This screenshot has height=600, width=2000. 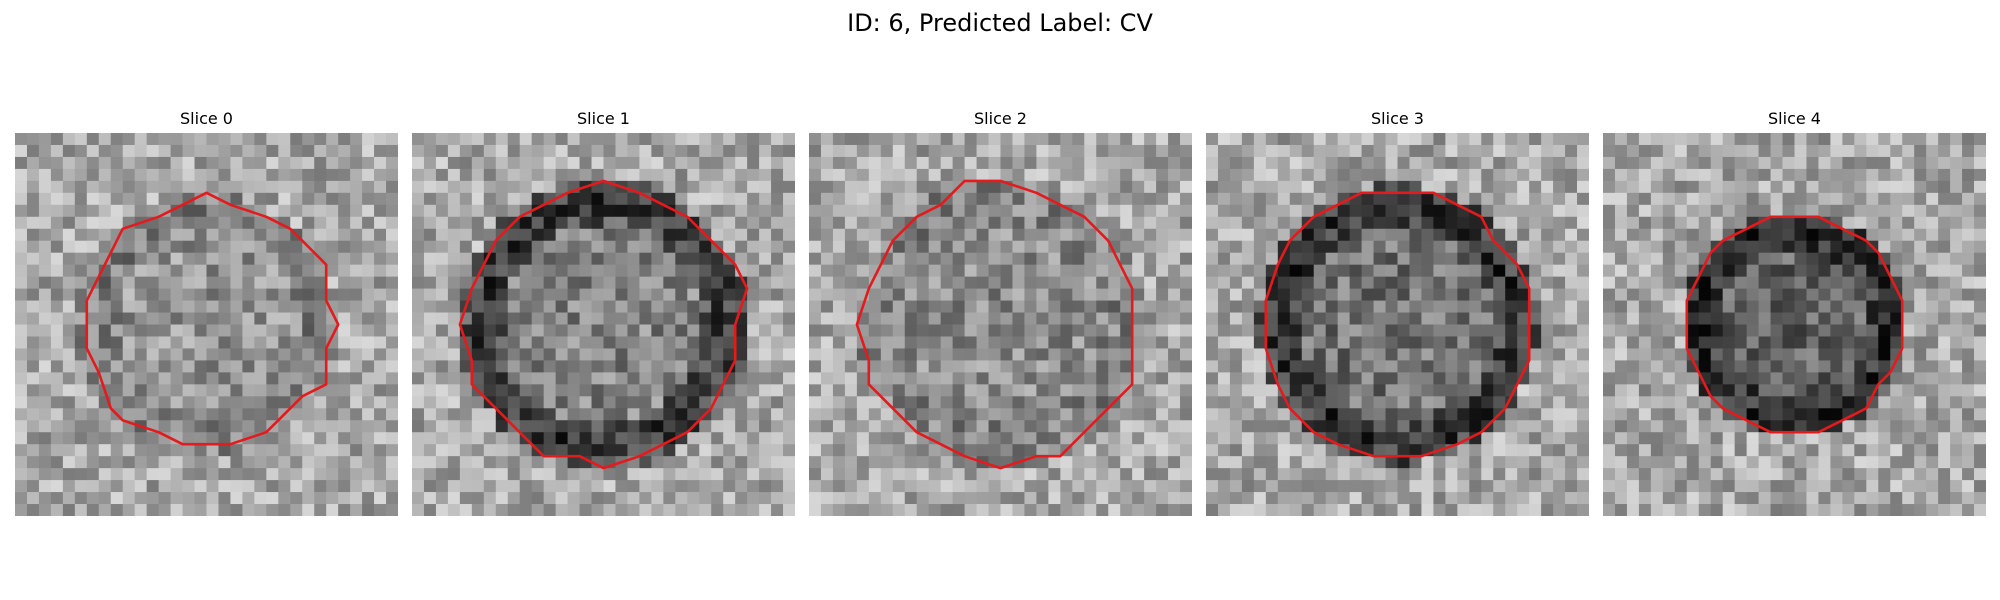 I want to click on slice-panel-2: Slice 2, so click(x=1000, y=312).